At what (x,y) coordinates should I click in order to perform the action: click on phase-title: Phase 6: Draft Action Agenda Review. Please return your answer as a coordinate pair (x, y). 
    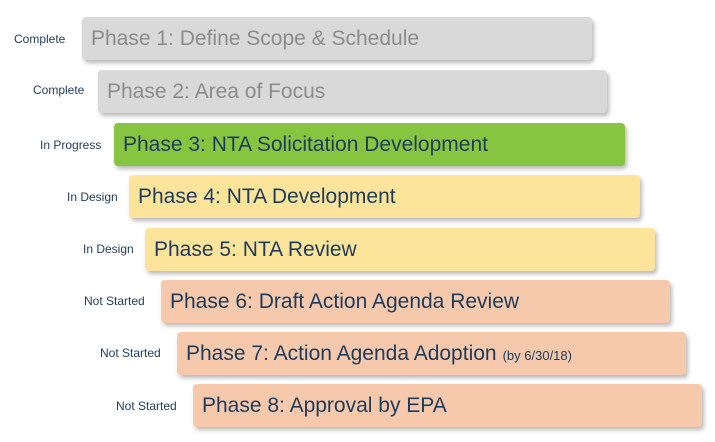
    Looking at the image, I should click on (345, 301).